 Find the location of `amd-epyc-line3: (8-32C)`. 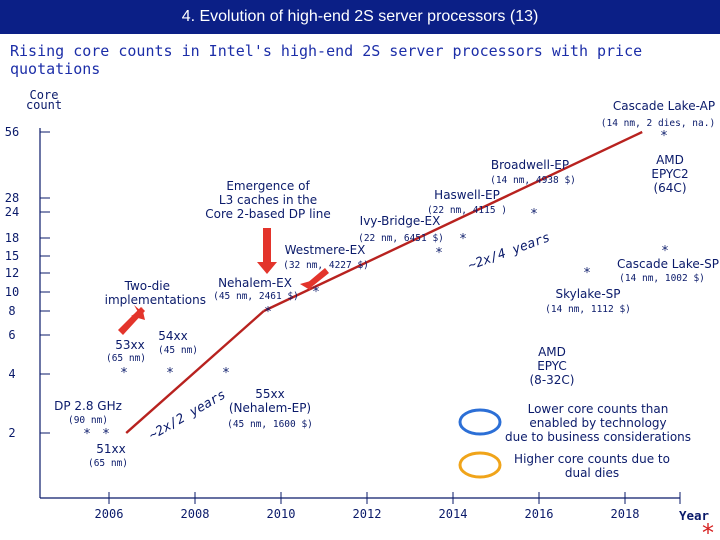

amd-epyc-line3: (8-32C) is located at coordinates (552, 380).